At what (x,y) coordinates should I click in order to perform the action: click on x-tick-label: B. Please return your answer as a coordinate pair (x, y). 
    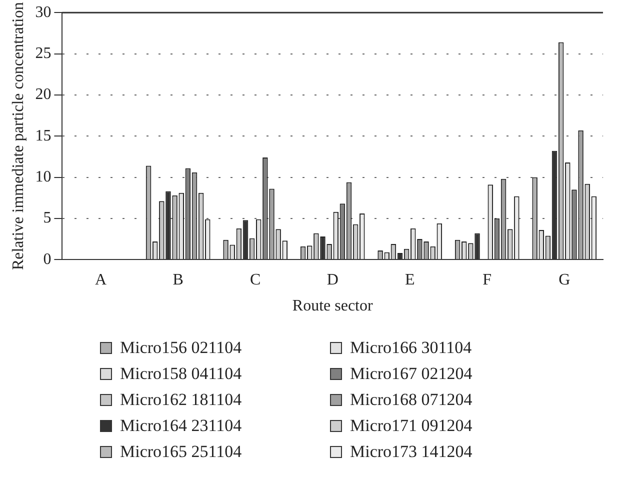
    Looking at the image, I should click on (178, 279).